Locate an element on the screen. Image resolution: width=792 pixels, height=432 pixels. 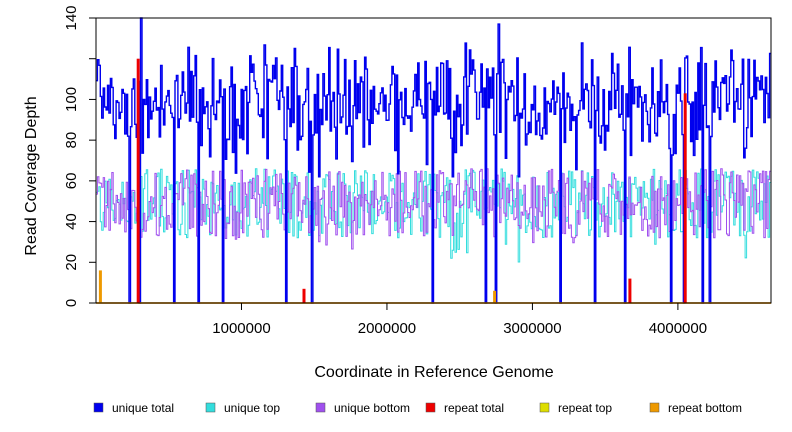
legend-item-repeat-bottom: repeat bottom is located at coordinates (695, 408).